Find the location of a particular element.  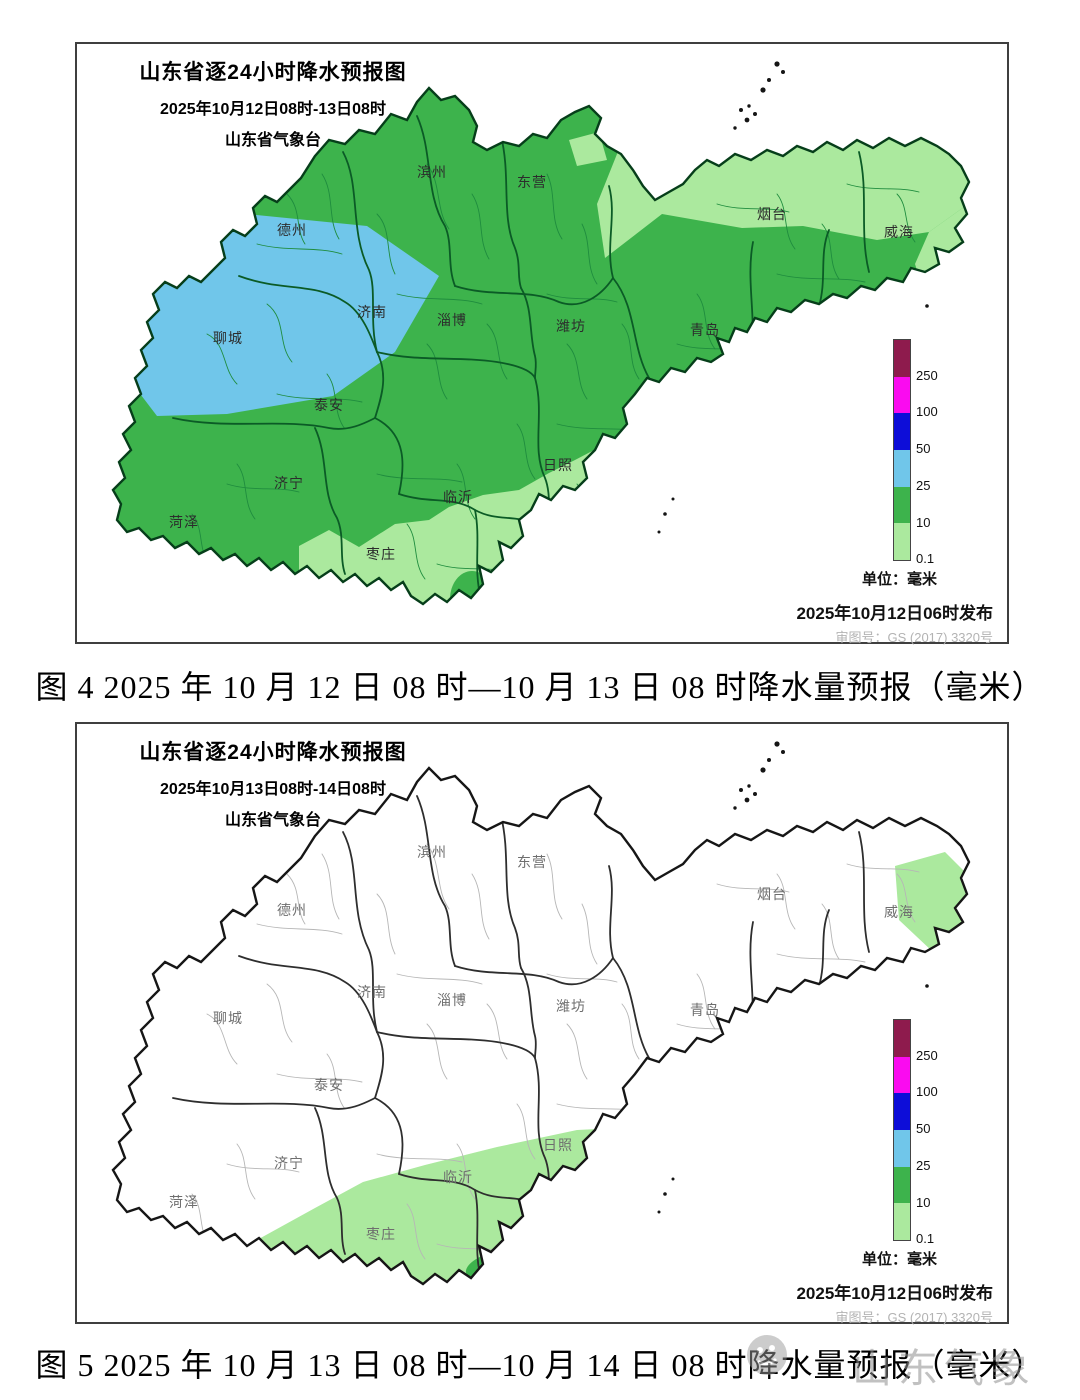

map-period: 2025年10月13日08时-14日08时 is located at coordinates (273, 789).